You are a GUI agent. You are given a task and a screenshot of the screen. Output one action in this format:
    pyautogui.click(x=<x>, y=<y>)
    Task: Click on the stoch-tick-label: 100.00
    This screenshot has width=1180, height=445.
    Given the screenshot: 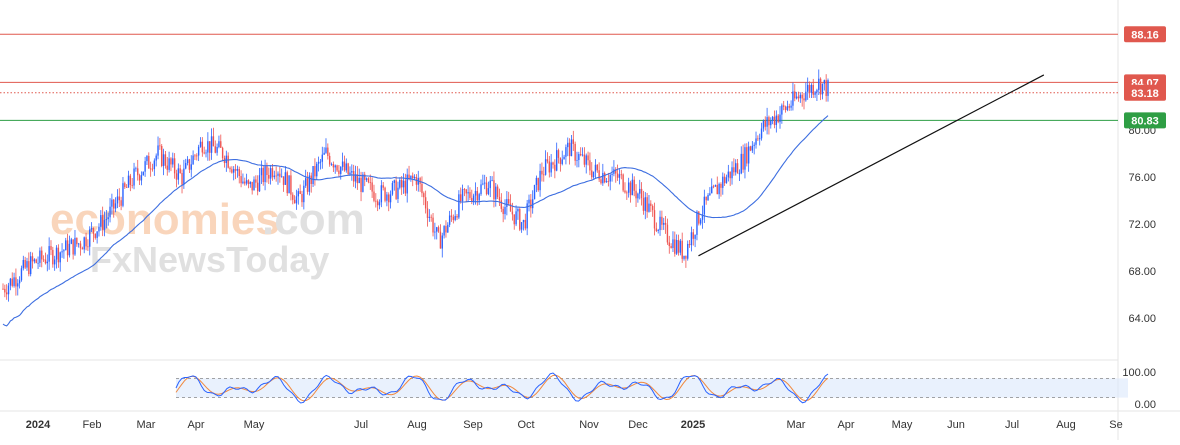 What is the action you would take?
    pyautogui.click(x=1139, y=373)
    